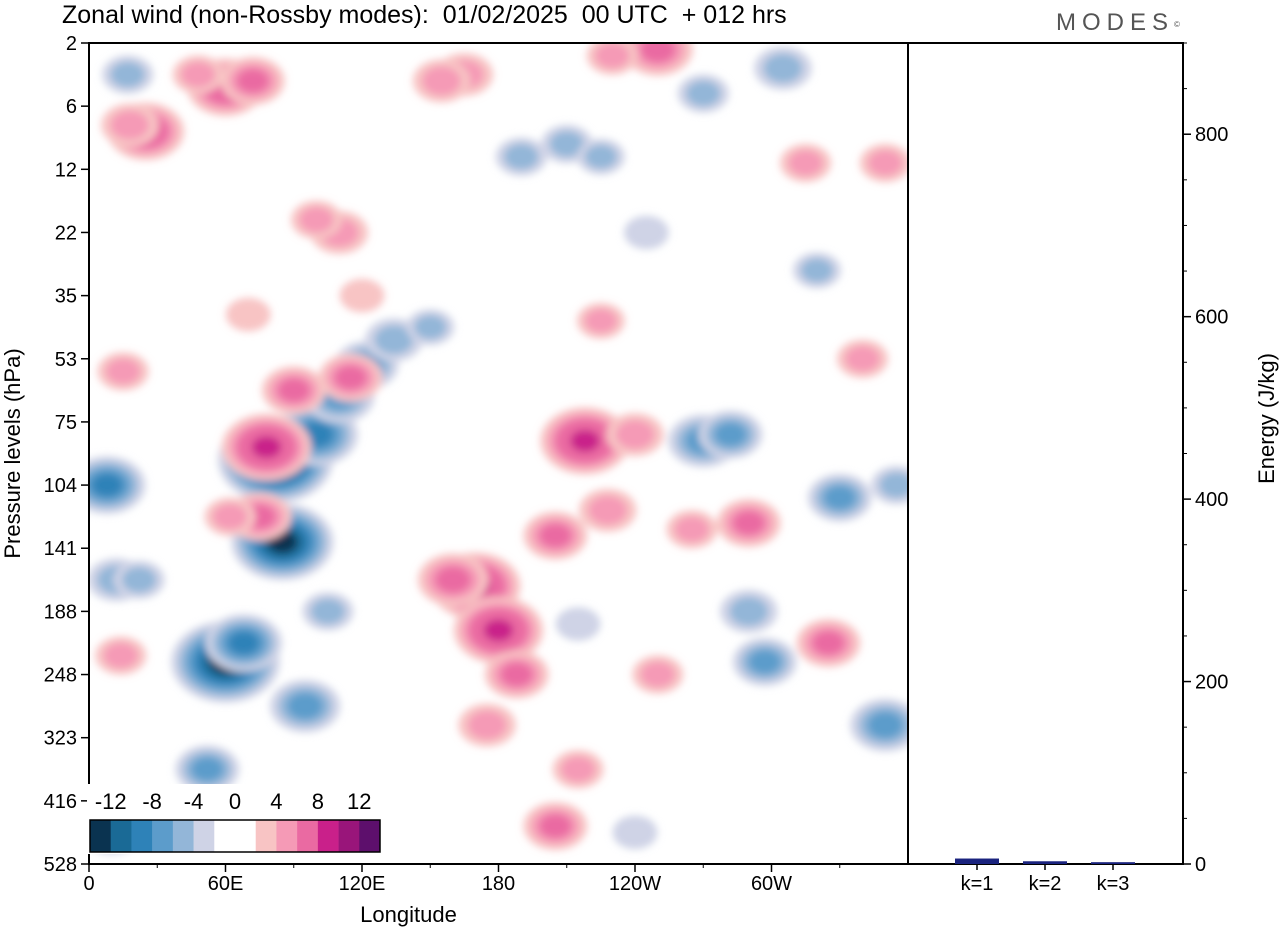  Describe the element at coordinates (1211, 683) in the screenshot. I see `energy-tick-label: 200` at that location.